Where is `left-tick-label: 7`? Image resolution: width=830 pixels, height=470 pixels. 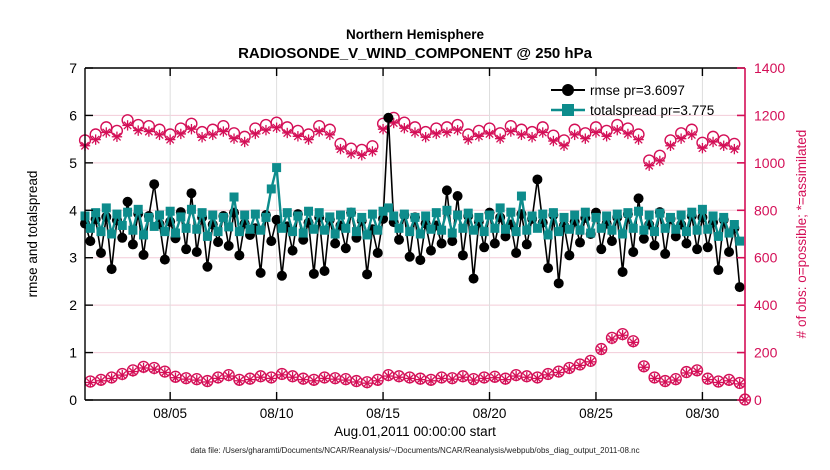 left-tick-label: 7 is located at coordinates (73, 68).